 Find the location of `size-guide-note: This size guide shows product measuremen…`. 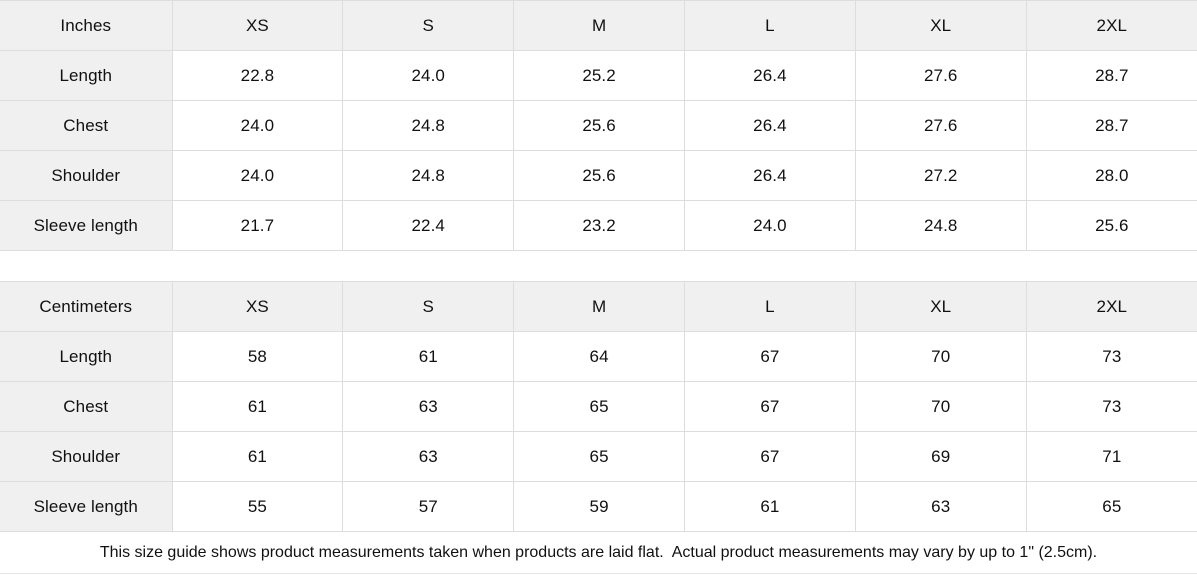

size-guide-note: This size guide shows product measuremen… is located at coordinates (598, 553).